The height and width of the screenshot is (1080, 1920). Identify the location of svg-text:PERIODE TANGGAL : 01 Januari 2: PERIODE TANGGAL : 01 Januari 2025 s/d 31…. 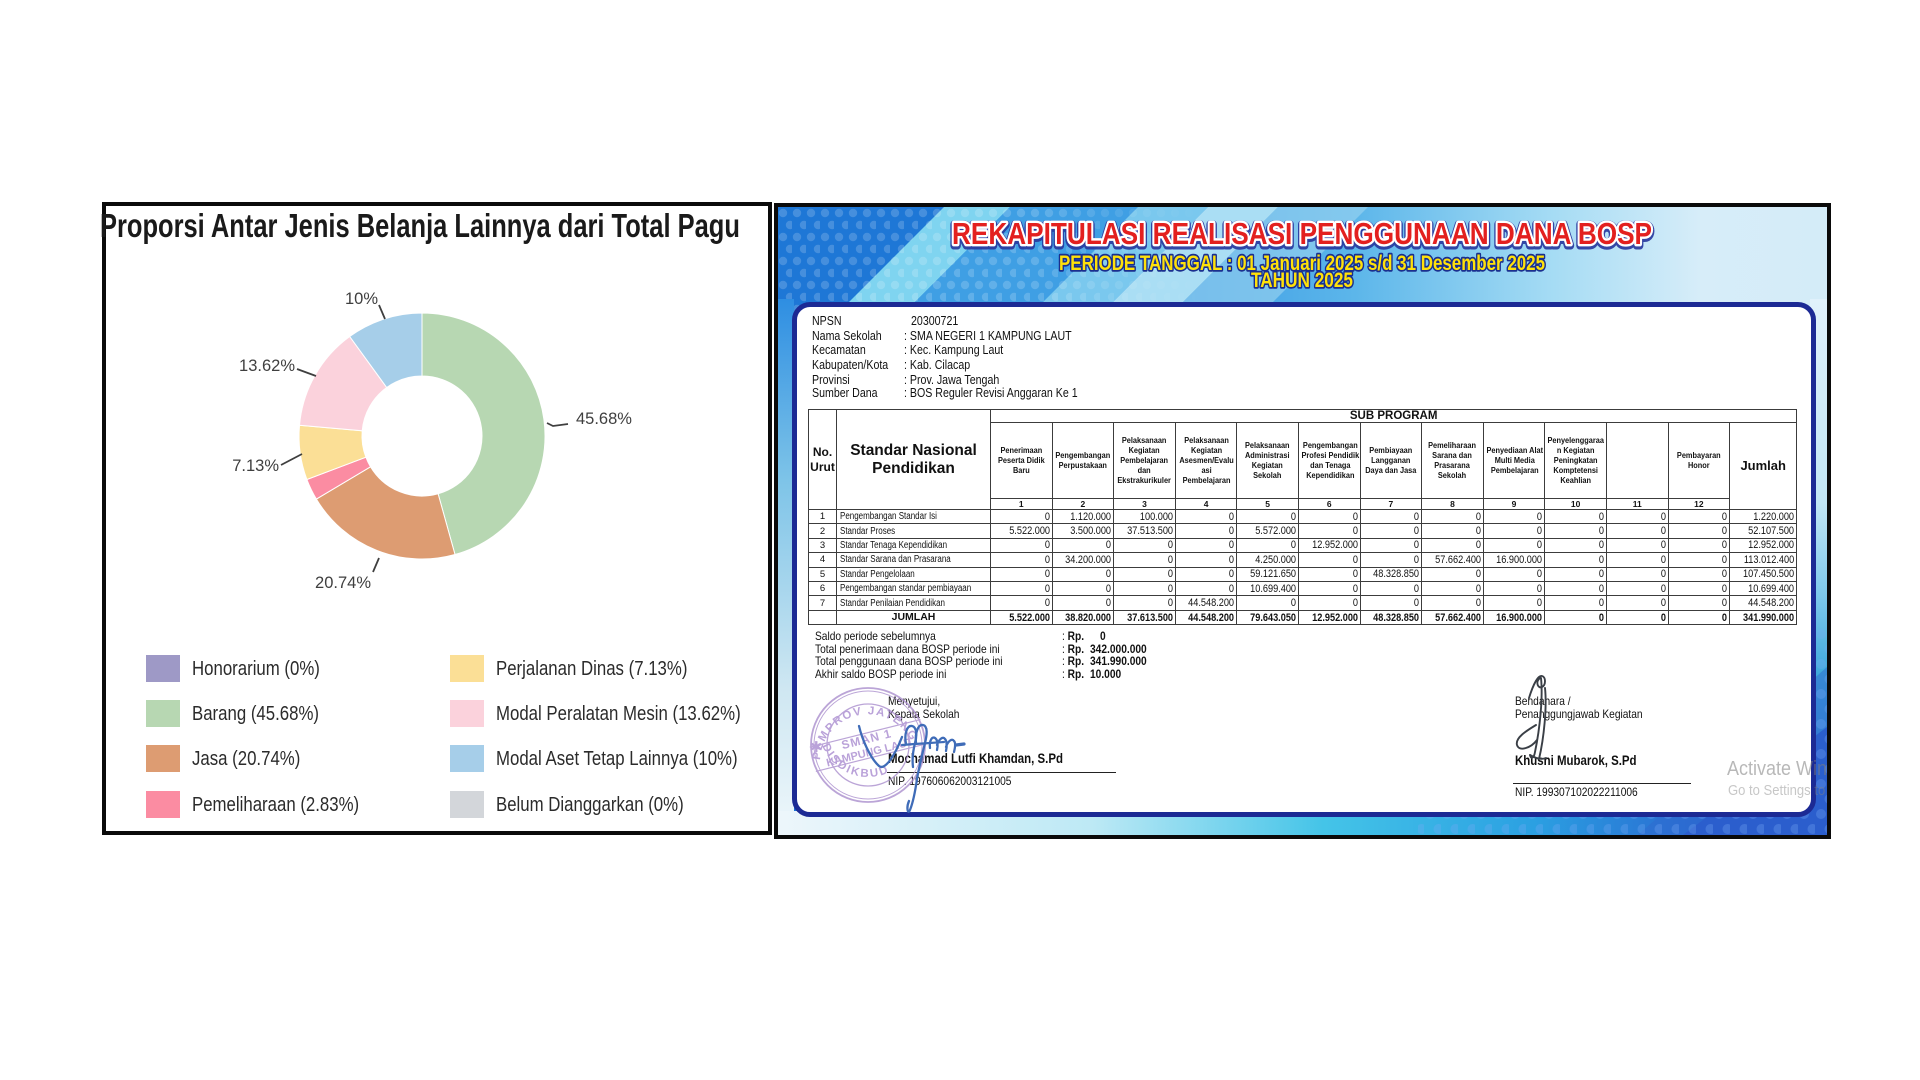
(1302, 263).